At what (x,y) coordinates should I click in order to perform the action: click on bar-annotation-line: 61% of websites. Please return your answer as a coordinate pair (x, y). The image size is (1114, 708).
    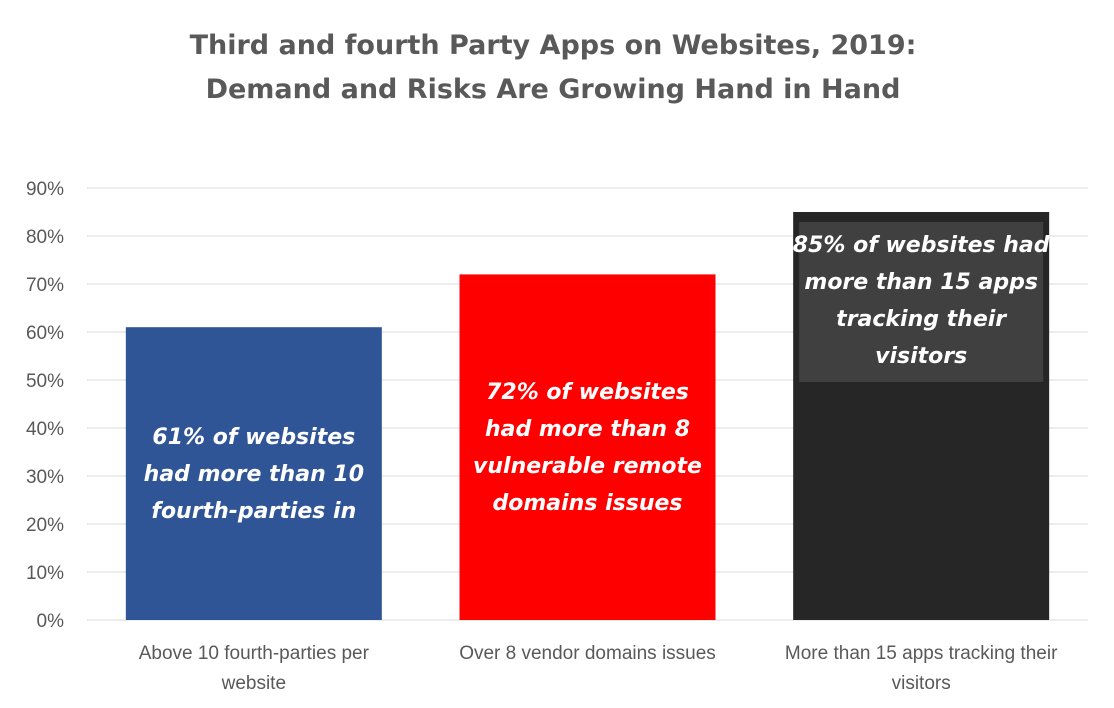
    Looking at the image, I should click on (253, 437).